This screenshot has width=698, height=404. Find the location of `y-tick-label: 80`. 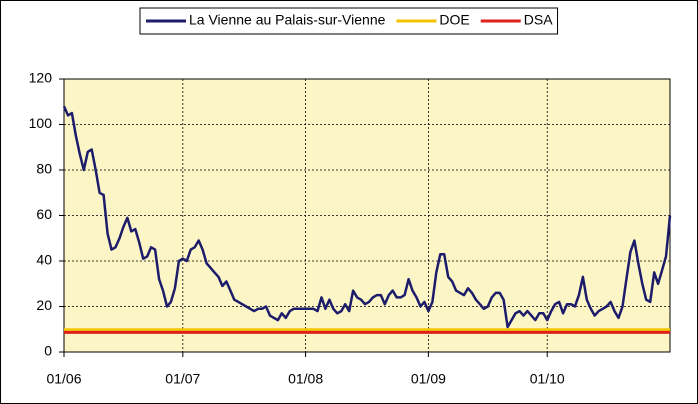

y-tick-label: 80 is located at coordinates (44, 169).